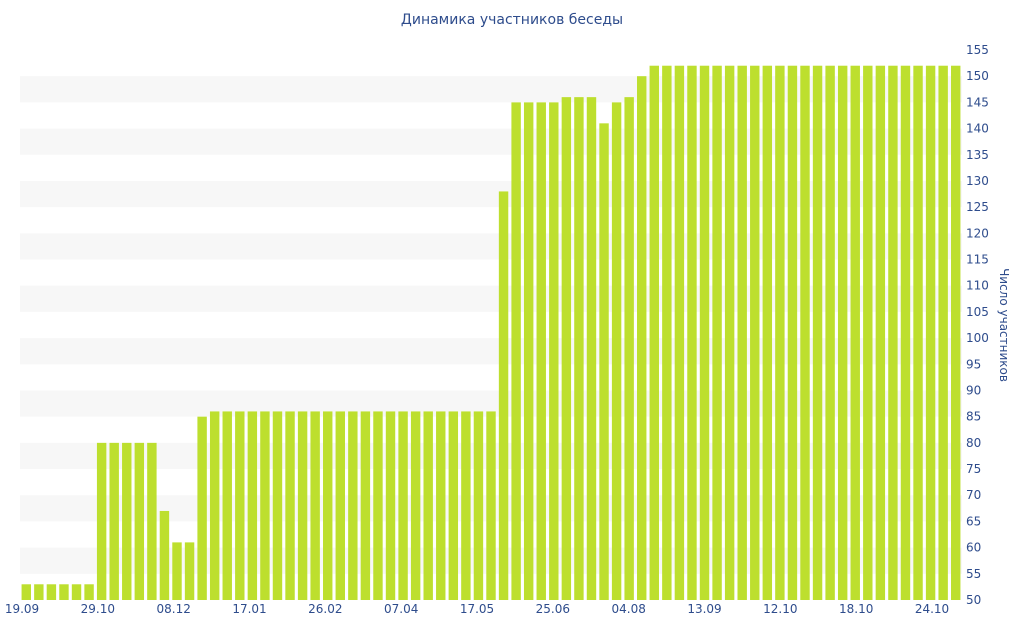 The height and width of the screenshot is (640, 1024). Describe the element at coordinates (973, 417) in the screenshot. I see `y-tick-label: 85` at that location.